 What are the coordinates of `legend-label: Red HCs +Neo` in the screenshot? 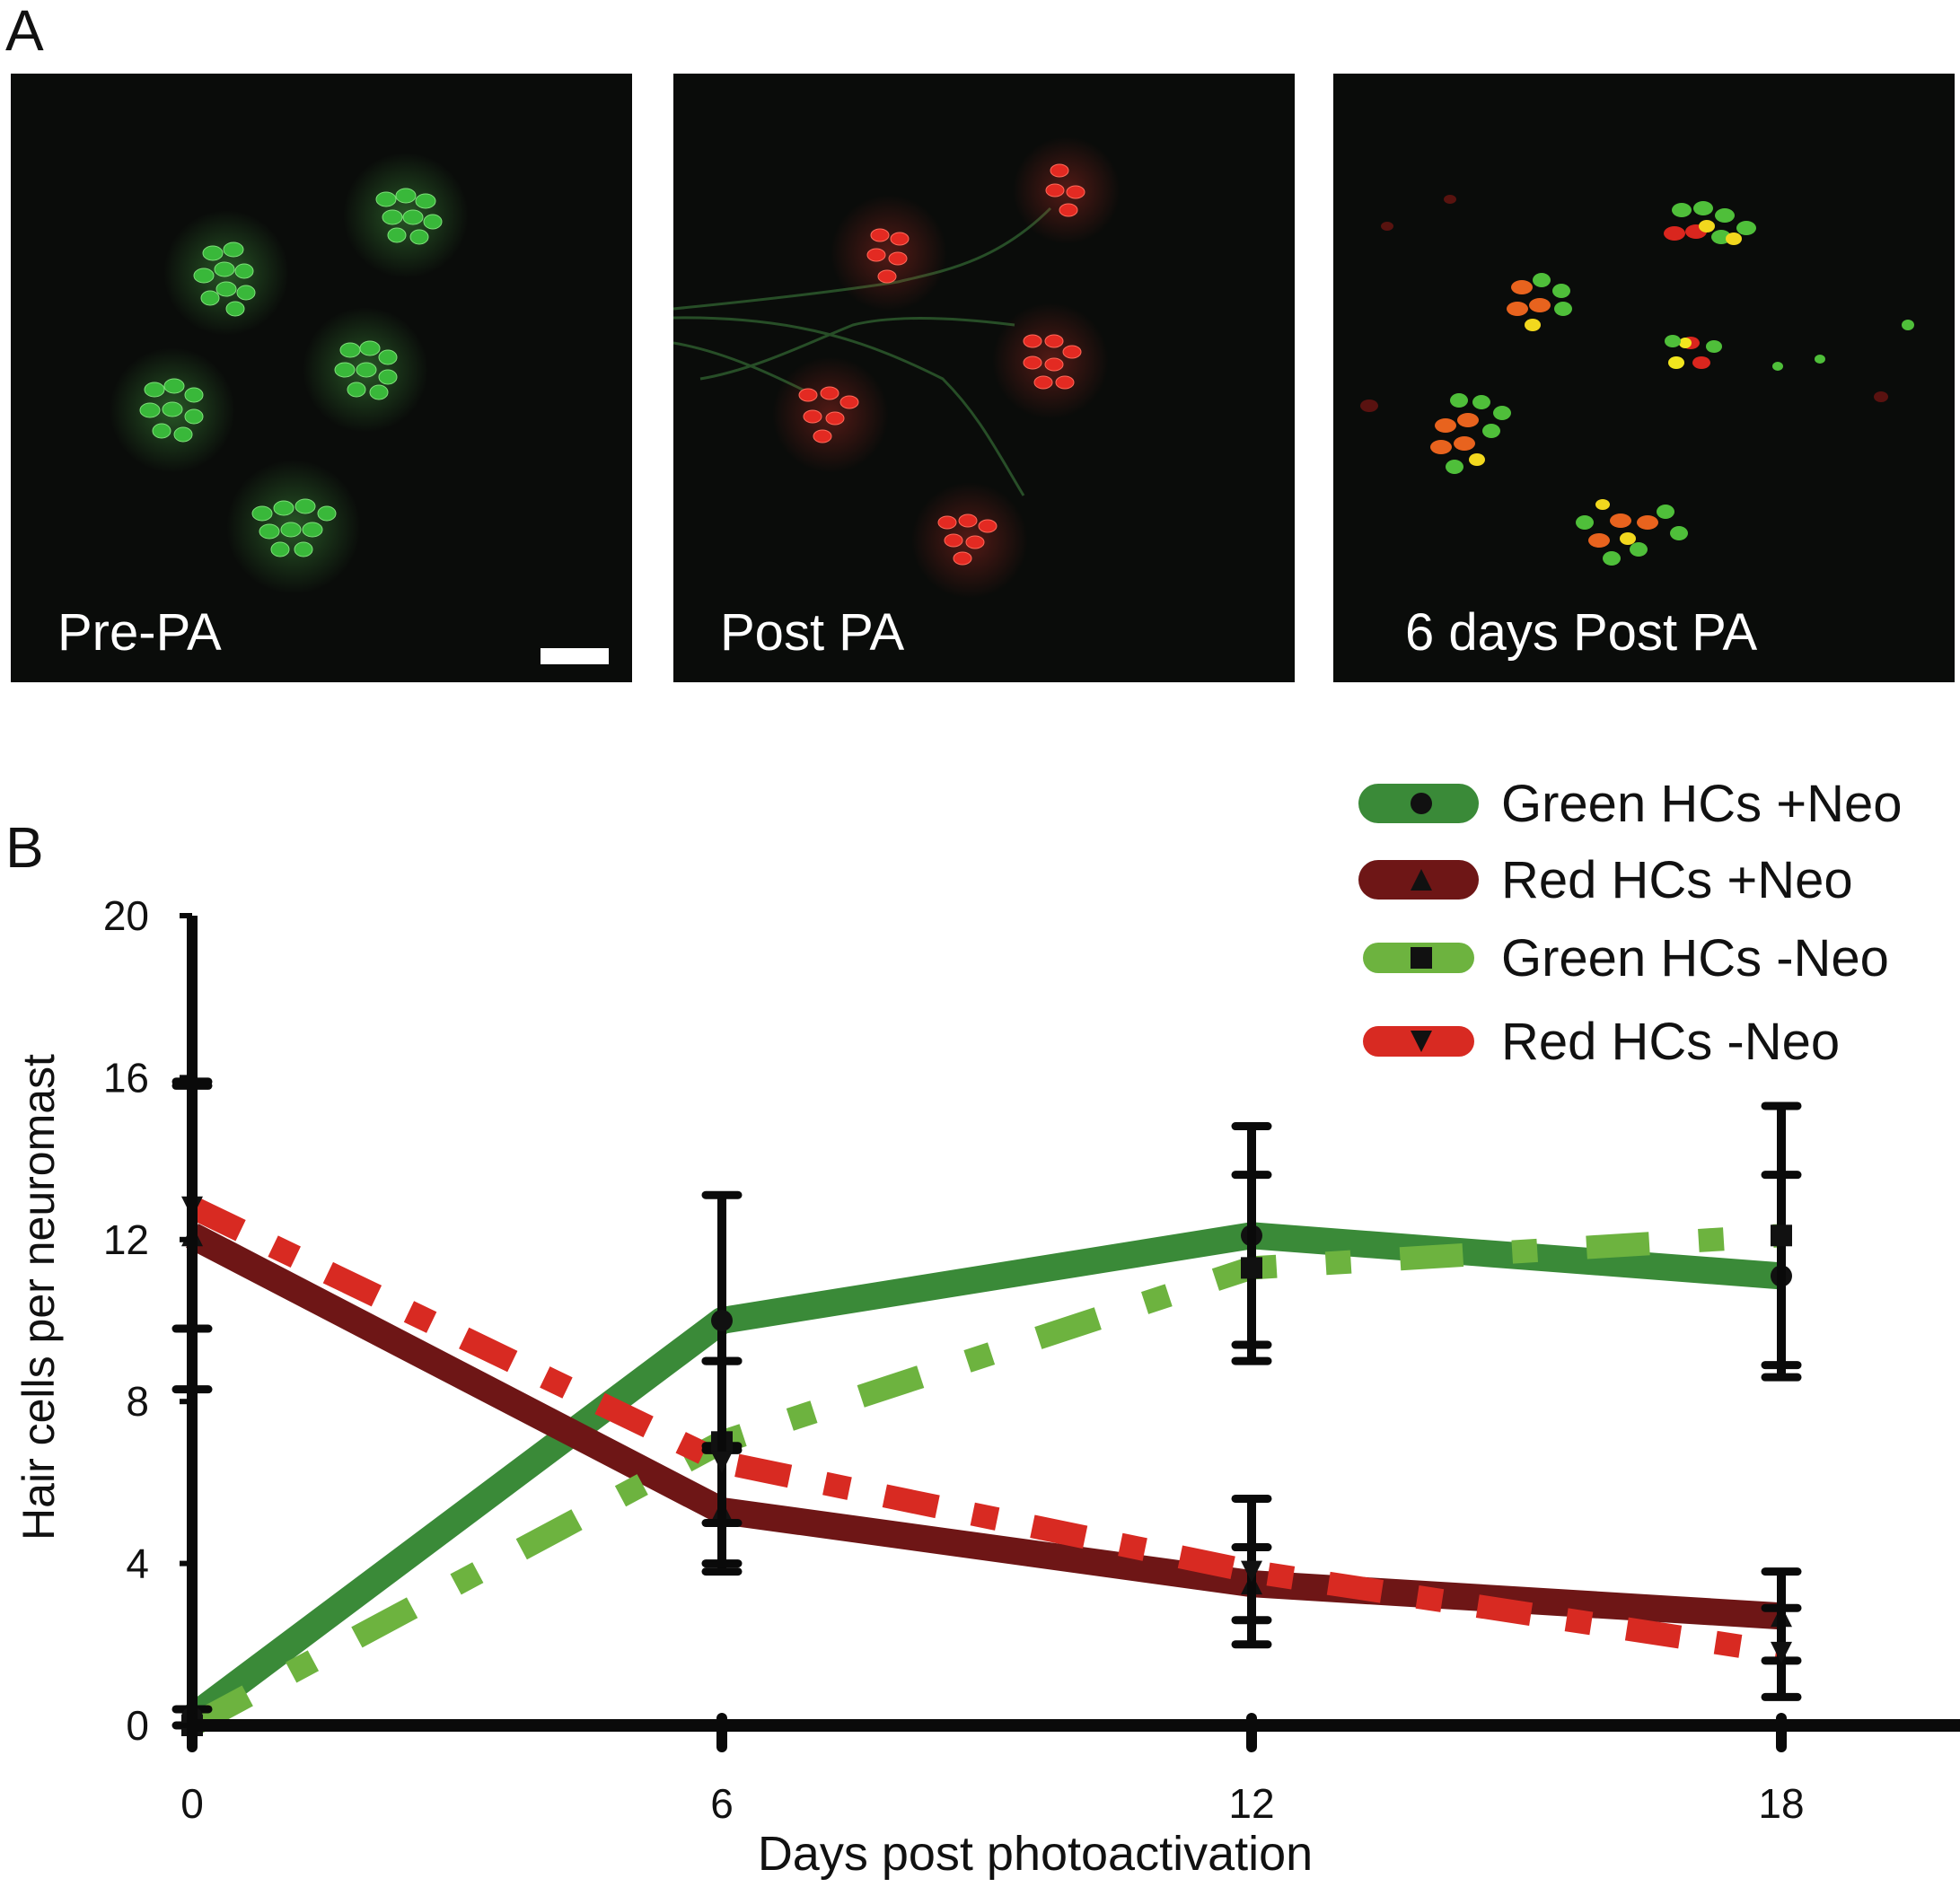 It's located at (1677, 880).